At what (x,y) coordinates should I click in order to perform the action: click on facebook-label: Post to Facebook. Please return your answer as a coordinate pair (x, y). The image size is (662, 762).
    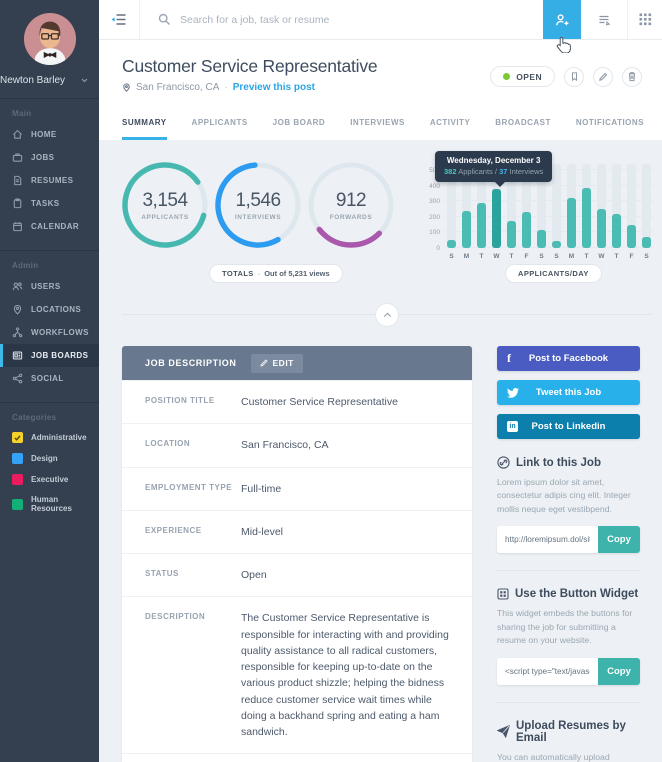
    Looking at the image, I should click on (568, 358).